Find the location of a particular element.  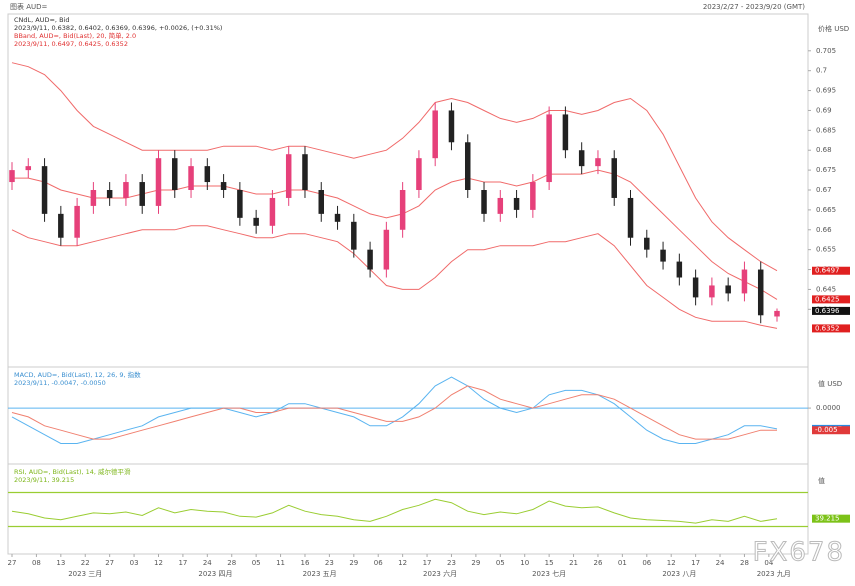

y-tick-label: 0.705 is located at coordinates (826, 51).